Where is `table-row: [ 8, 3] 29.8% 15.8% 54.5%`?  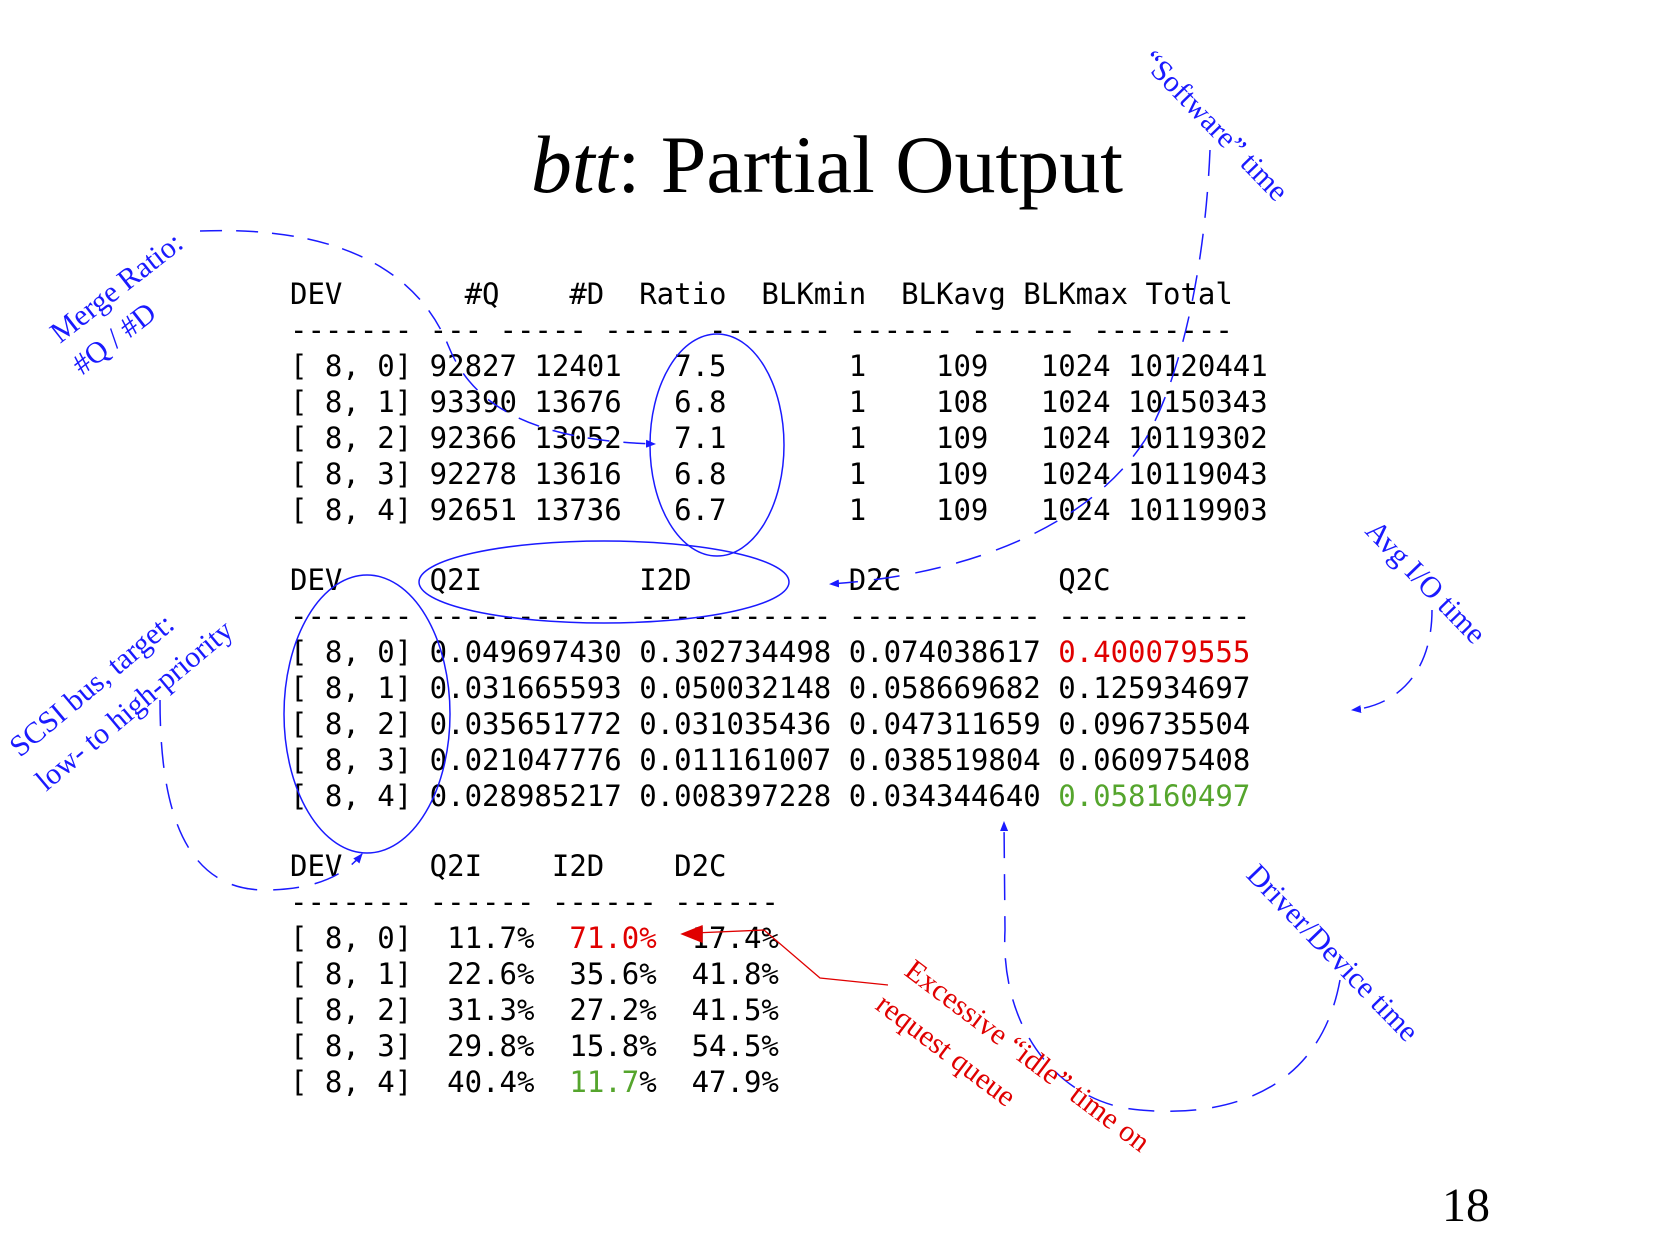 table-row: [ 8, 3] 29.8% 15.8% 54.5% is located at coordinates (534, 1046).